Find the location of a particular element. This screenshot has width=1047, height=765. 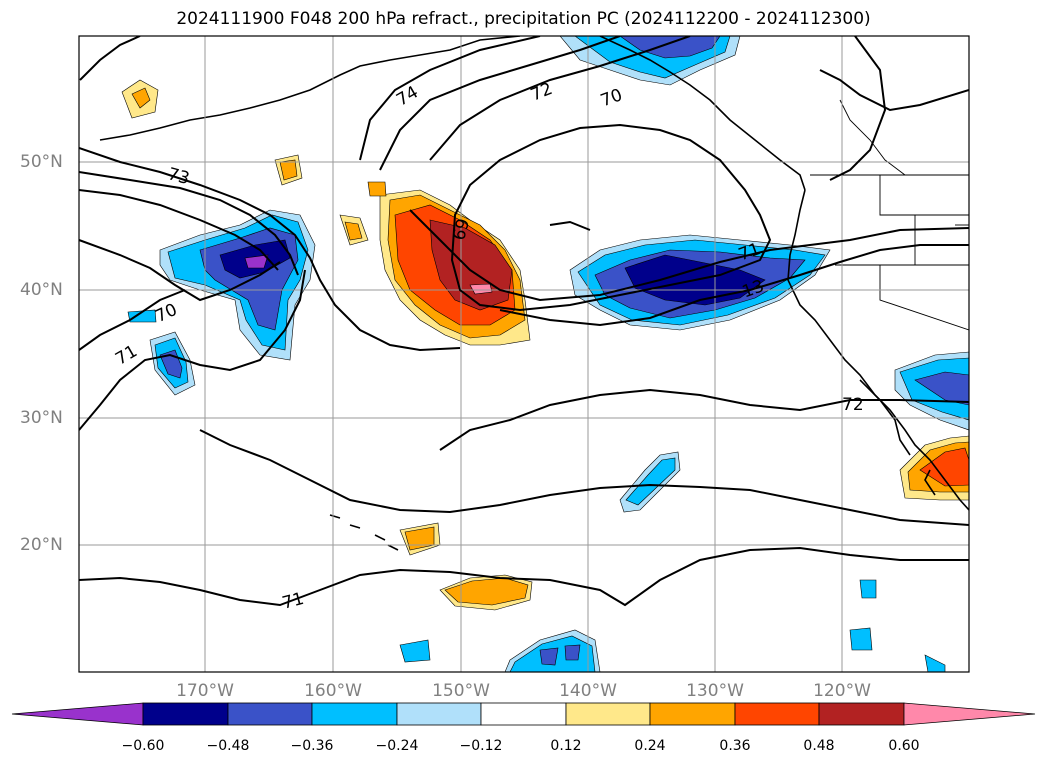

colorbar-tick-label: 0.48 is located at coordinates (819, 746).